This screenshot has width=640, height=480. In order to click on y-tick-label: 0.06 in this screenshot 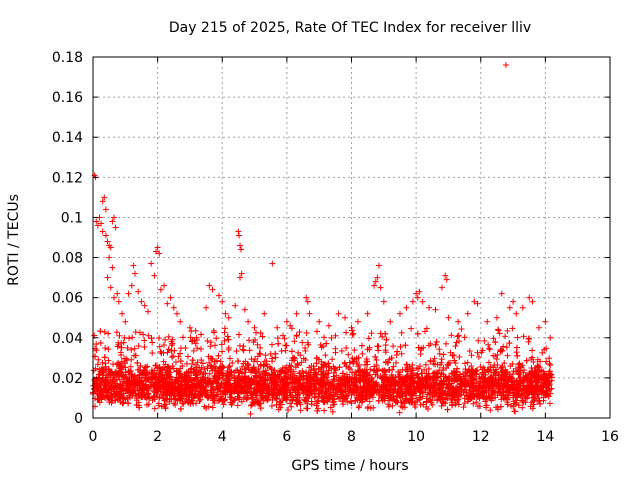, I will do `click(67, 299)`.